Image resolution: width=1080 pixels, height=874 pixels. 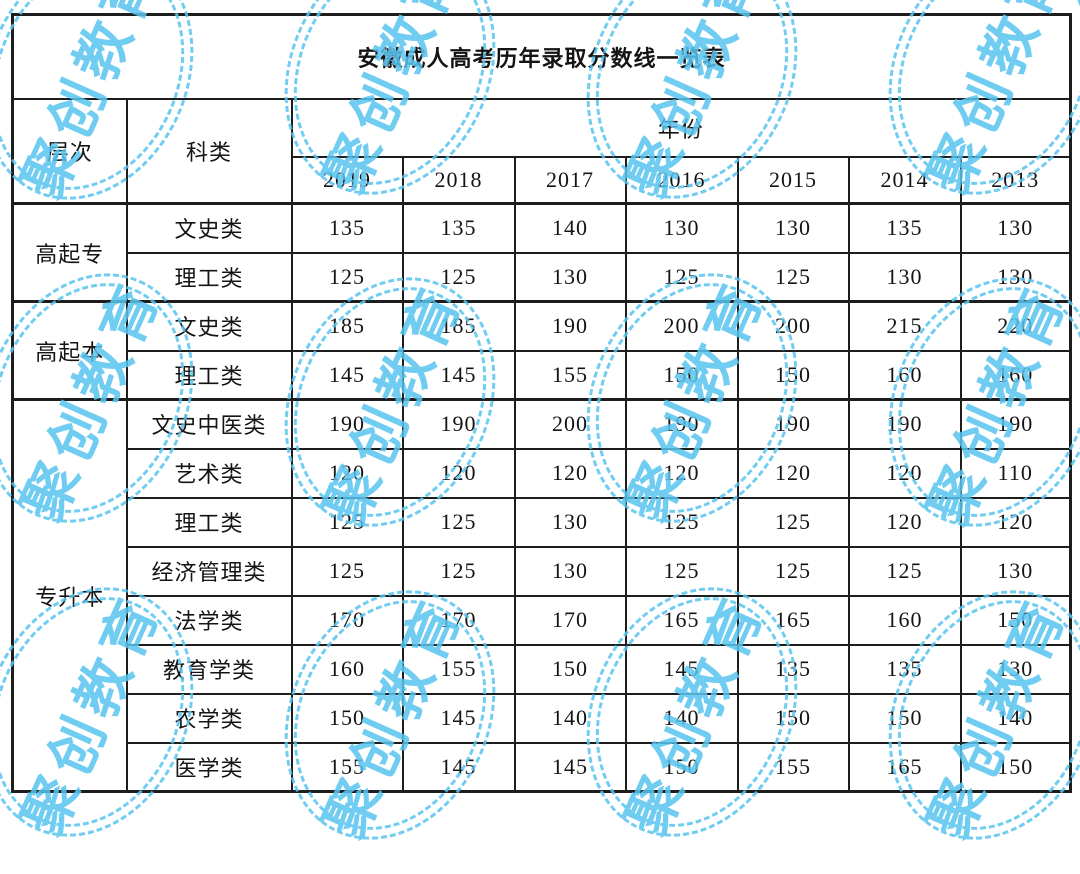 What do you see at coordinates (1015, 326) in the screenshot?
I see `score-cell: 220` at bounding box center [1015, 326].